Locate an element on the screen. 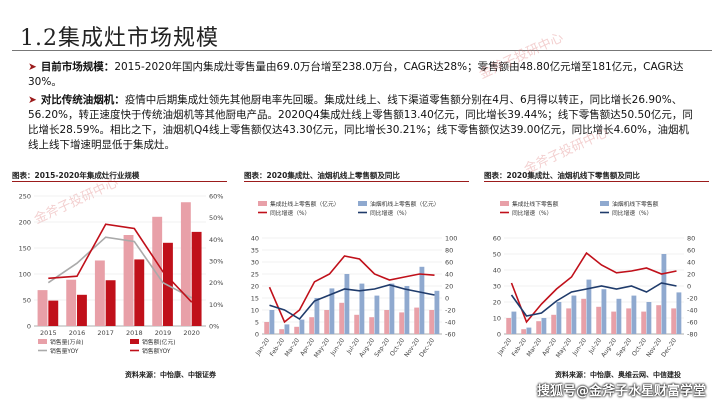 The height and width of the screenshot is (405, 720). legend-label: 销售量YOY is located at coordinates (64, 351).